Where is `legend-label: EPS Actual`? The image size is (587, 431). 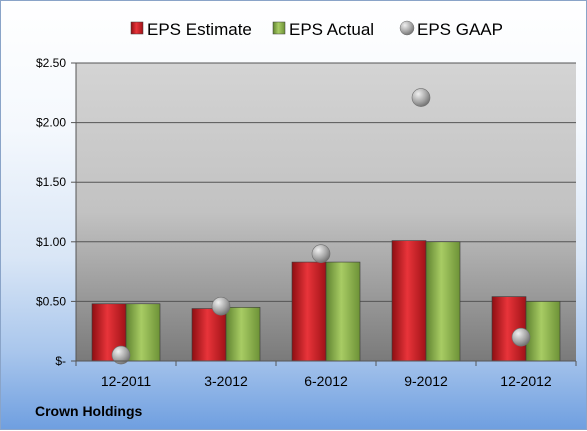 legend-label: EPS Actual is located at coordinates (331, 29).